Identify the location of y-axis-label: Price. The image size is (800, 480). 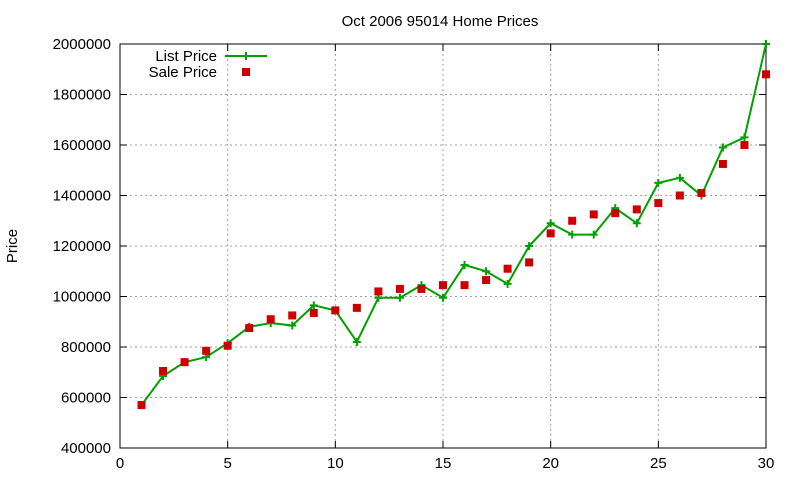
(12, 246).